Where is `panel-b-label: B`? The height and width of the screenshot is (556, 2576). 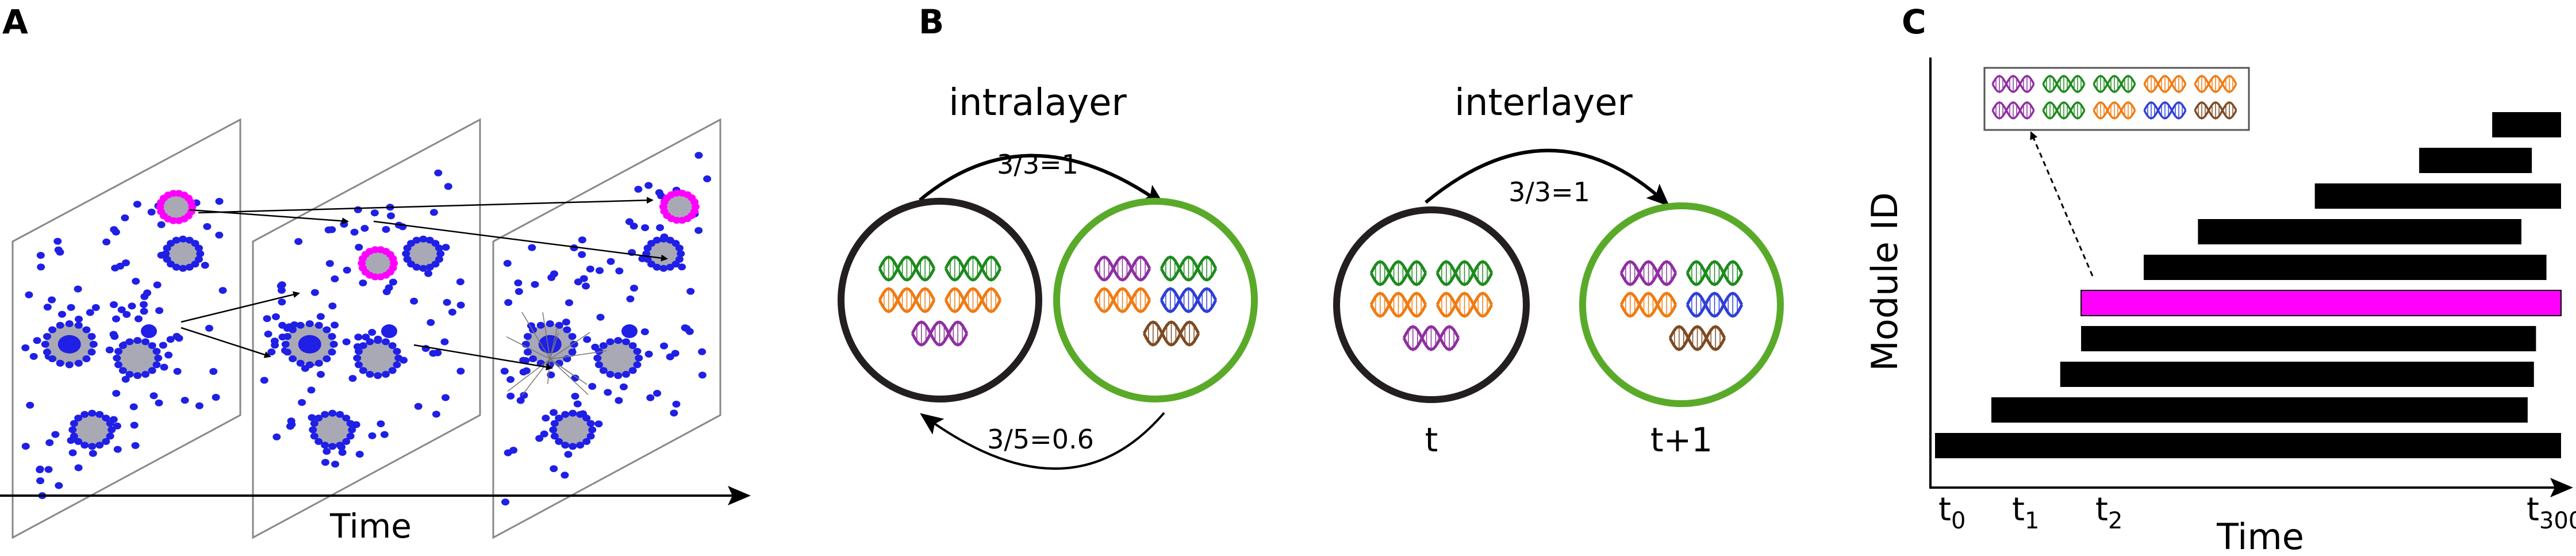
panel-b-label: B is located at coordinates (931, 22).